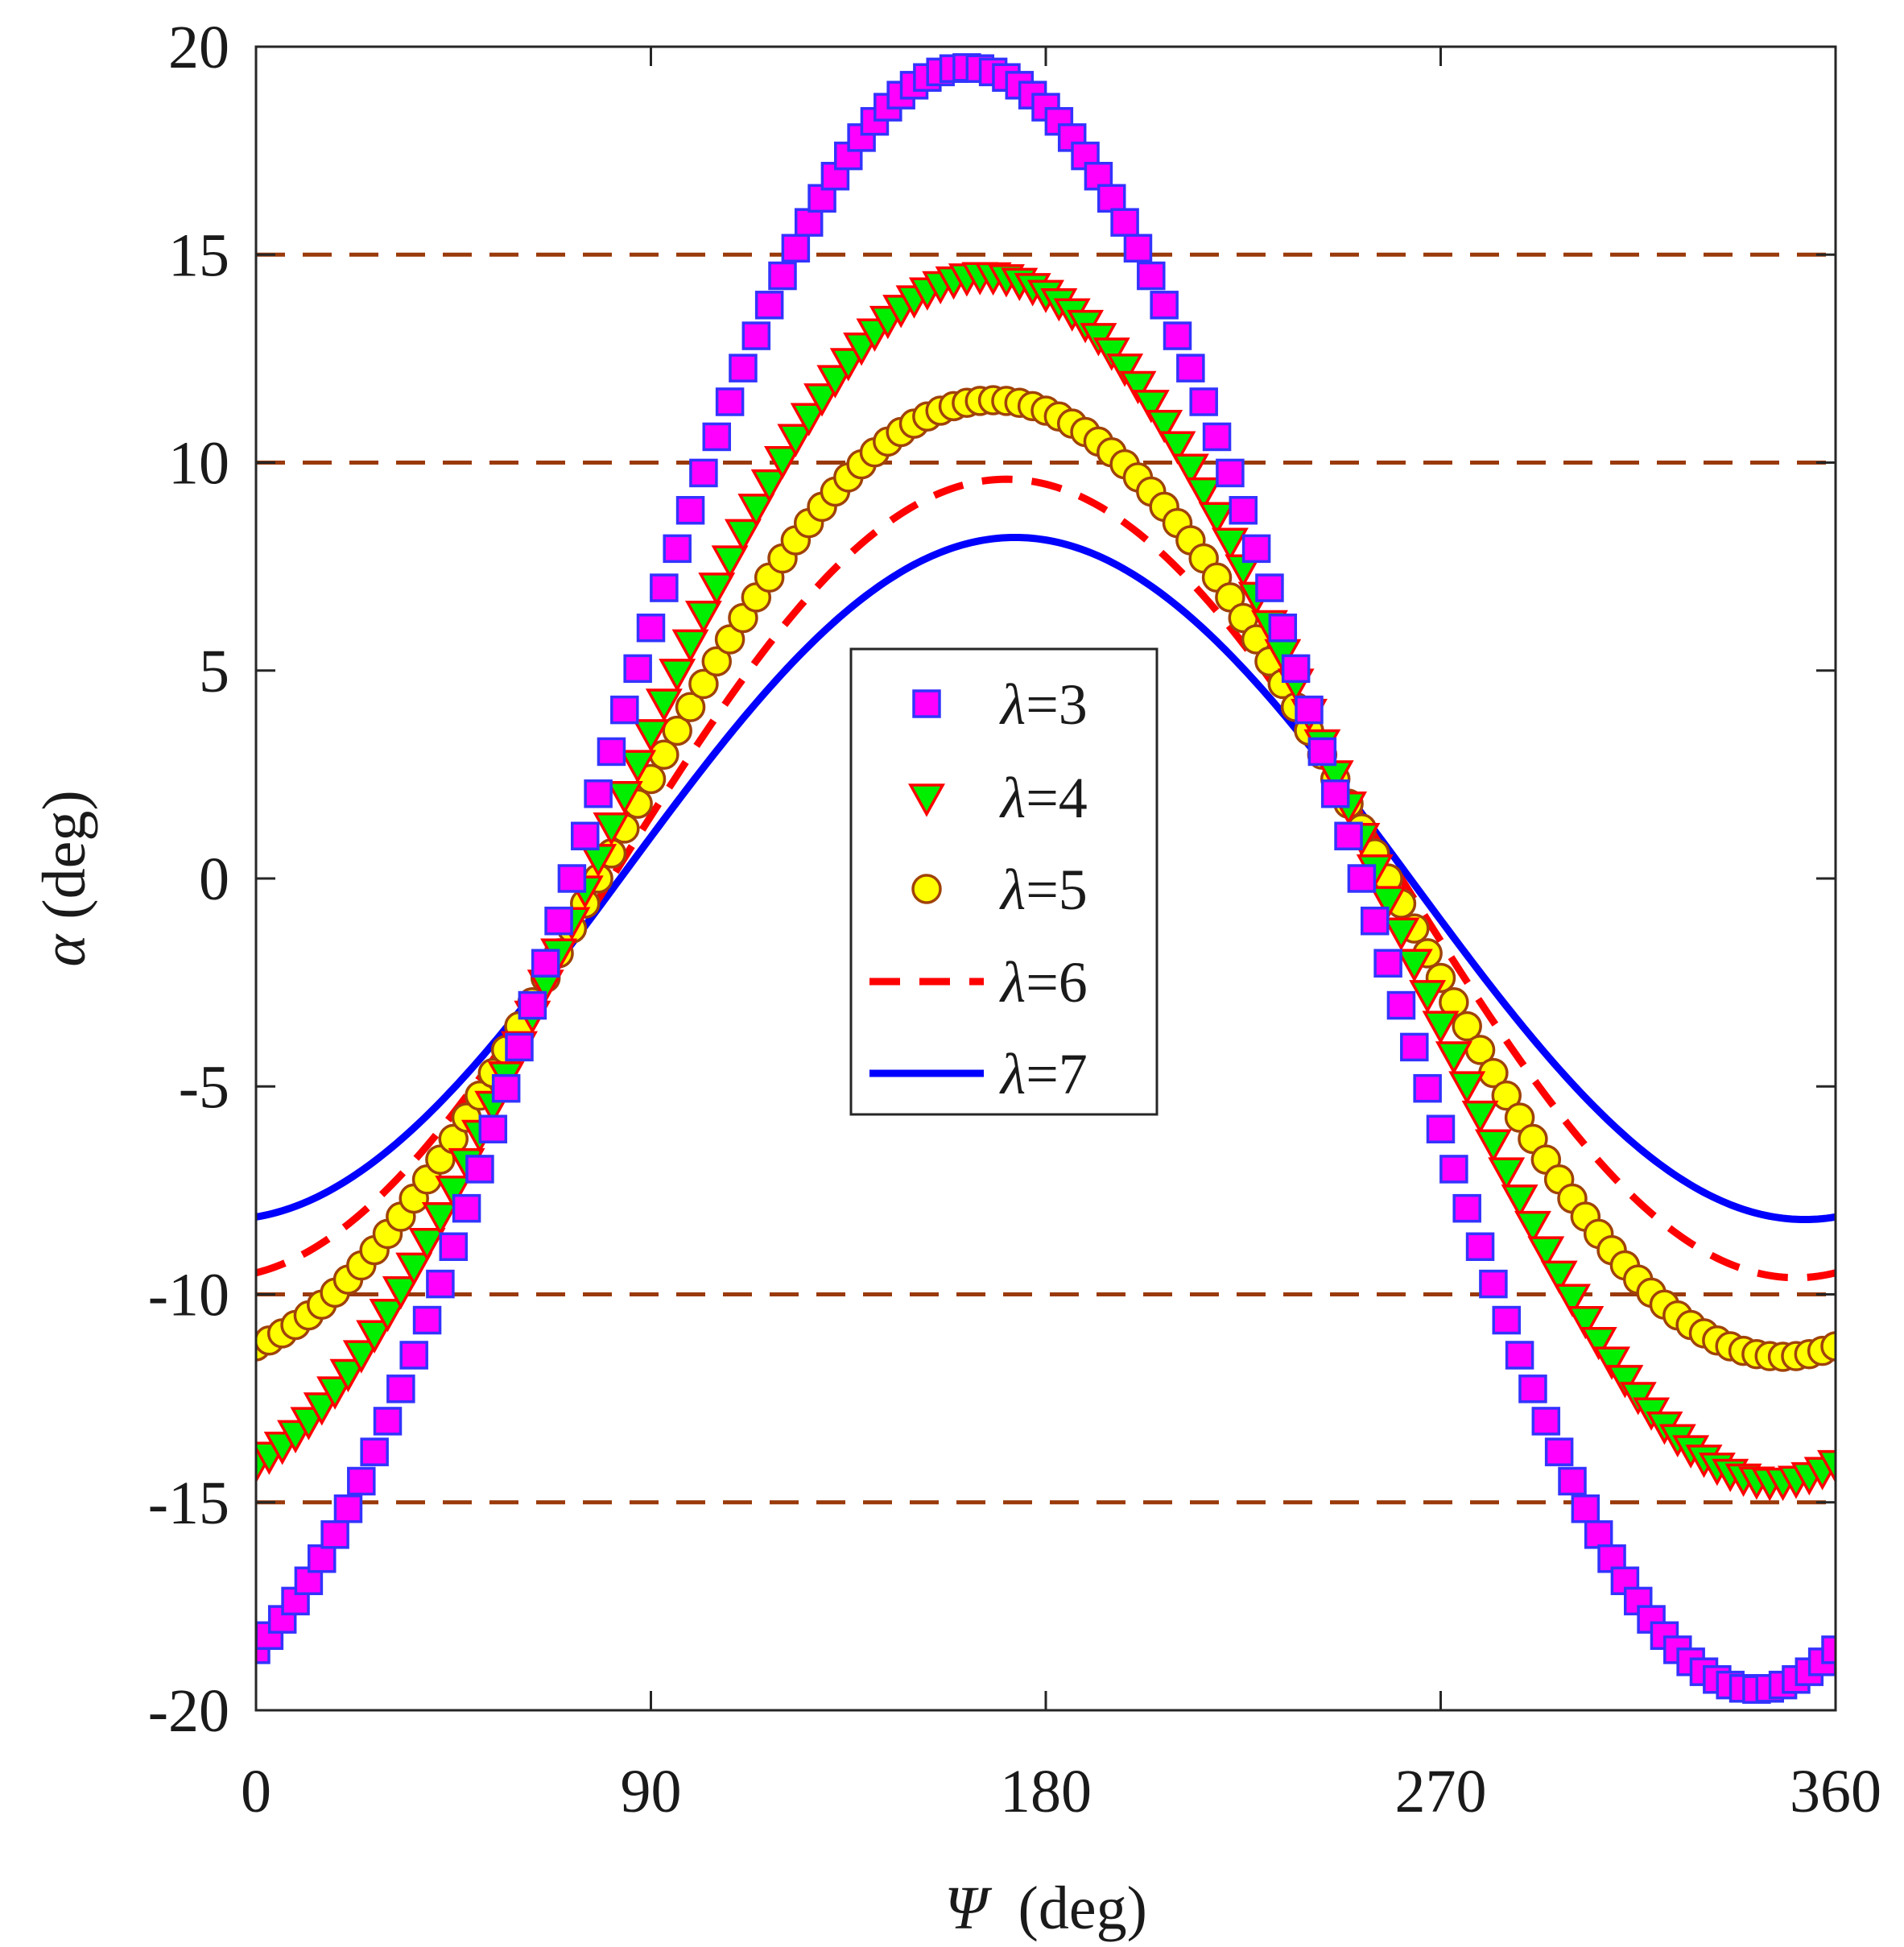 The width and height of the screenshot is (1904, 1947). I want to click on y-tick-label: -10, so click(188, 1295).